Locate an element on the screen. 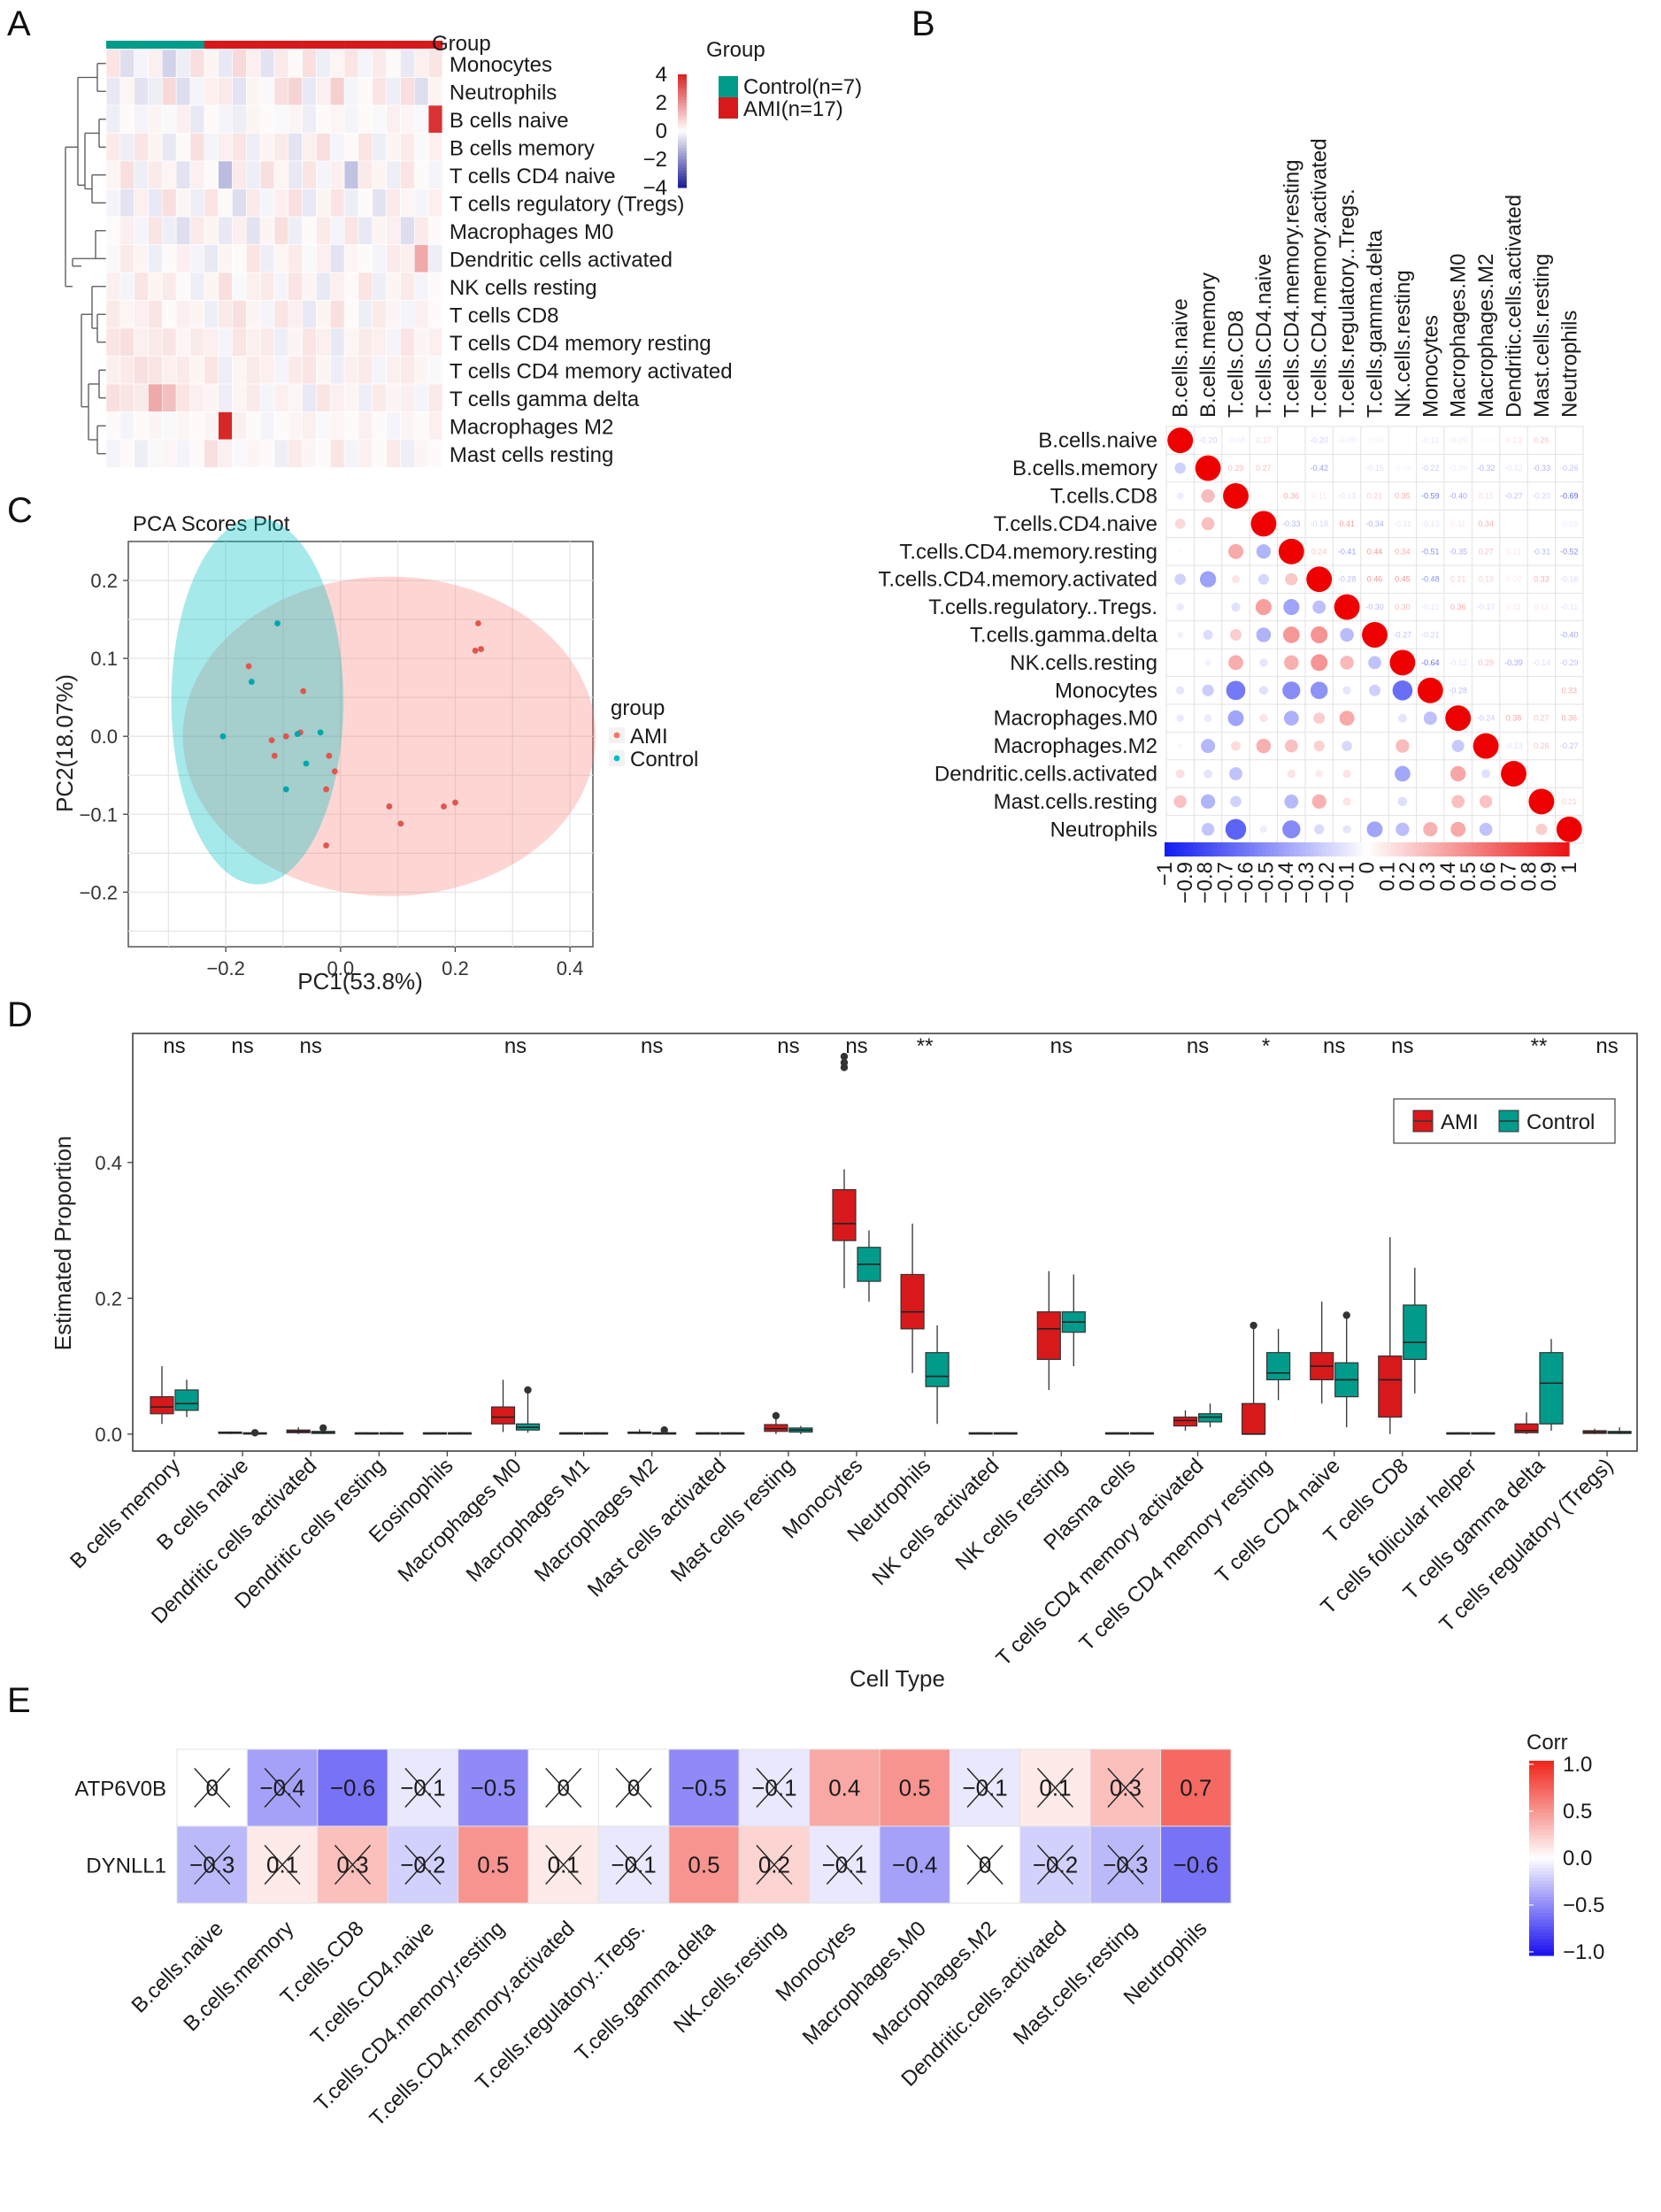 Image resolution: width=1661 pixels, height=2212 pixels. boxplot-x-label: Cell Type is located at coordinates (897, 1679).